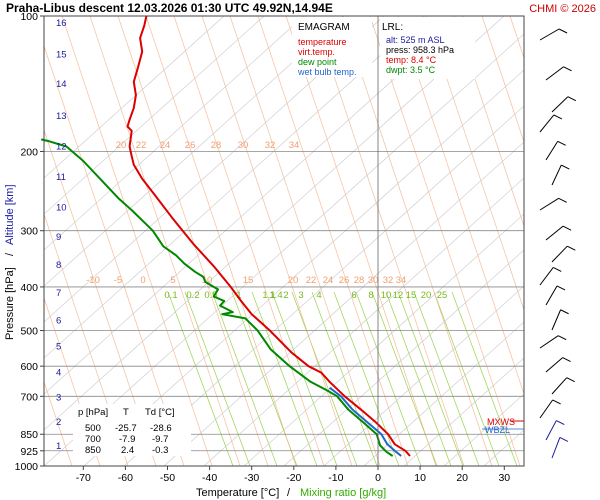 This screenshot has width=600, height=500. What do you see at coordinates (93, 428) in the screenshot?
I see `table-cell: 500` at bounding box center [93, 428].